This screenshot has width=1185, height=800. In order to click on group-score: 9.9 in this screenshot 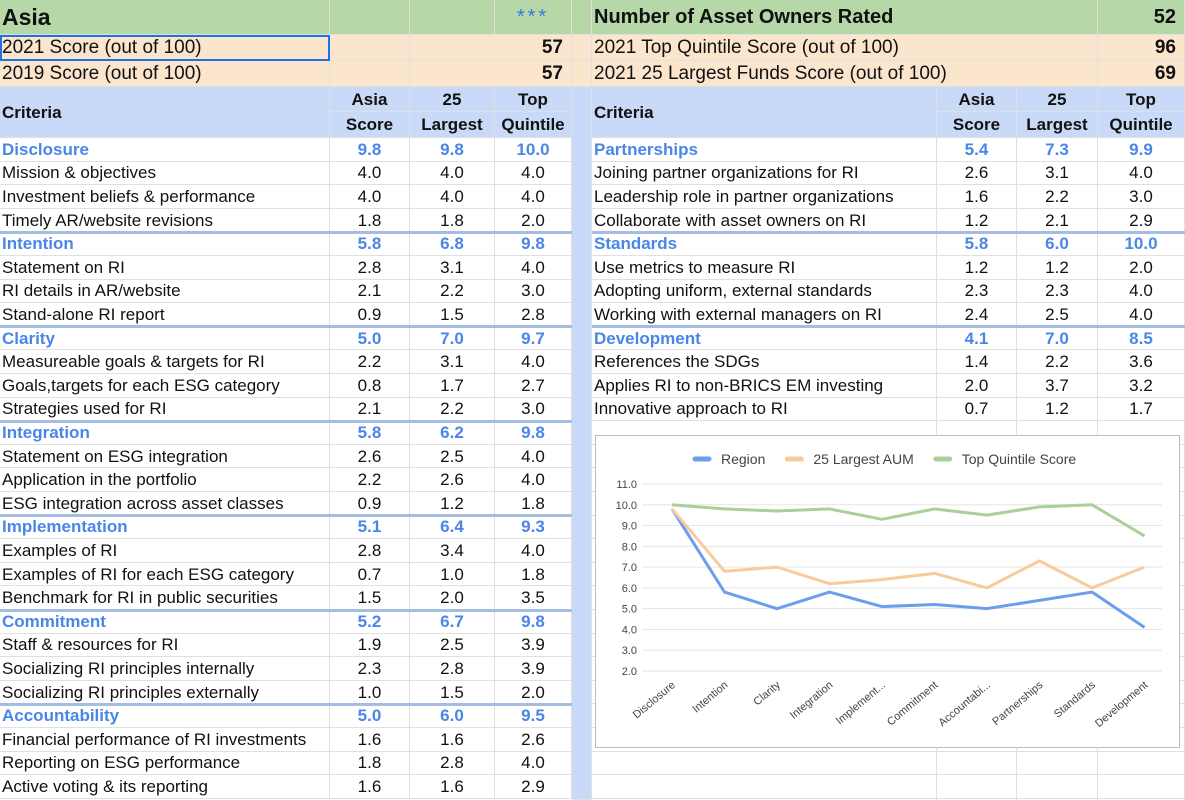, I will do `click(1141, 150)`.